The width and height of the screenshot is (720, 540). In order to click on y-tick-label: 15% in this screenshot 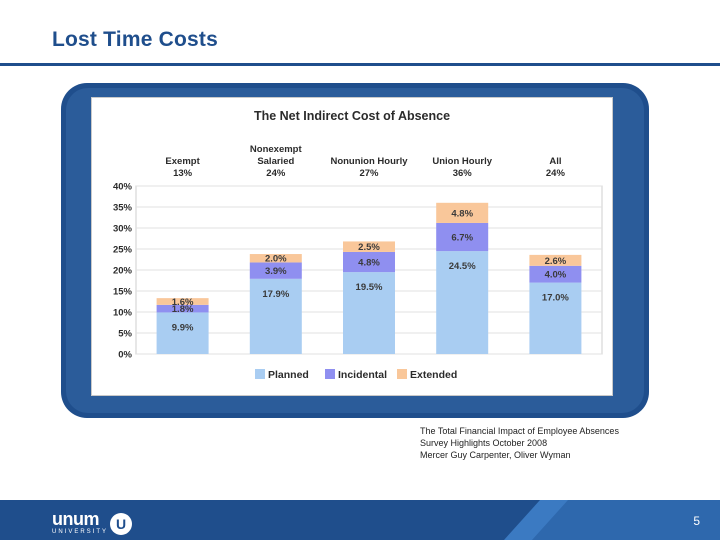, I will do `click(123, 292)`.